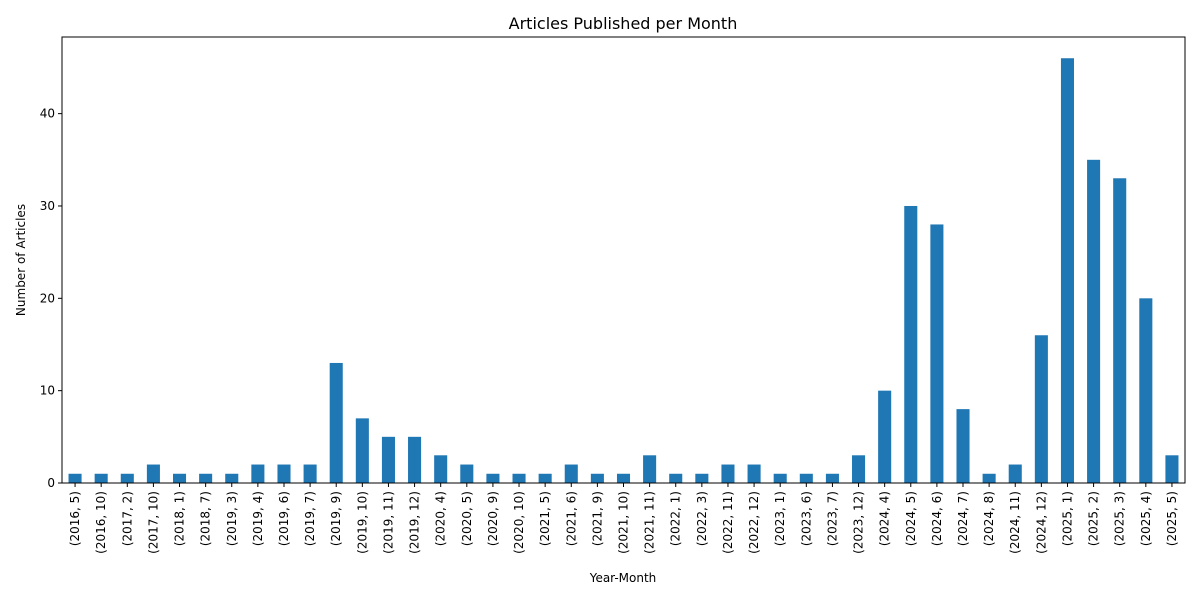  Describe the element at coordinates (47, 206) in the screenshot. I see `y-tick-label: 30` at that location.